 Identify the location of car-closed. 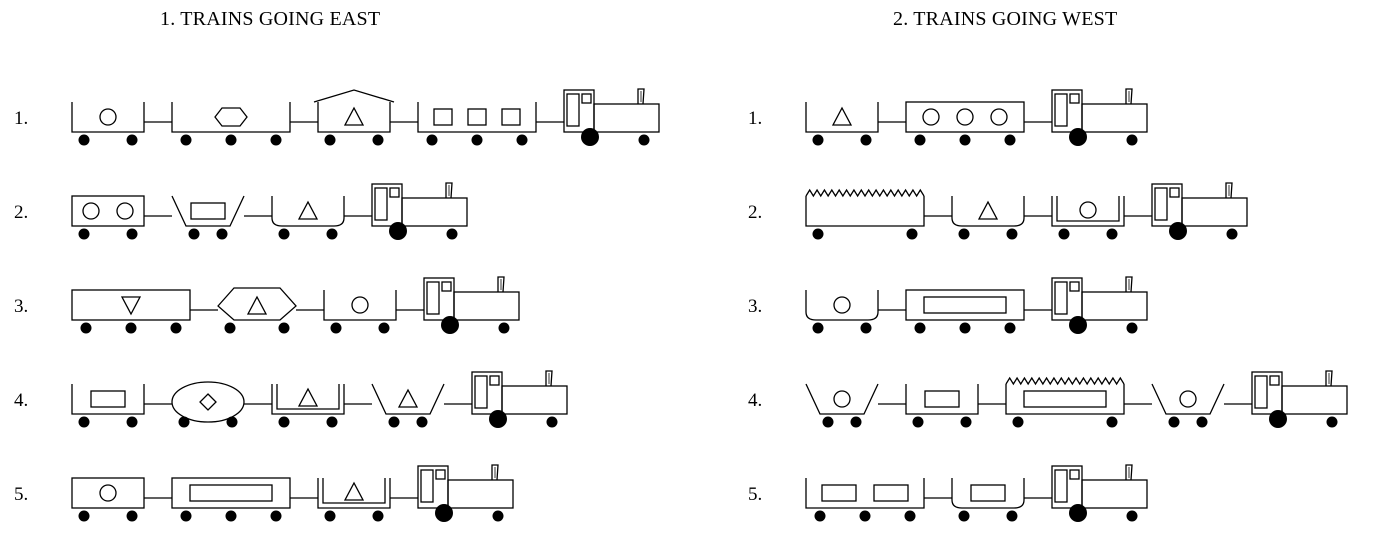
(108, 499).